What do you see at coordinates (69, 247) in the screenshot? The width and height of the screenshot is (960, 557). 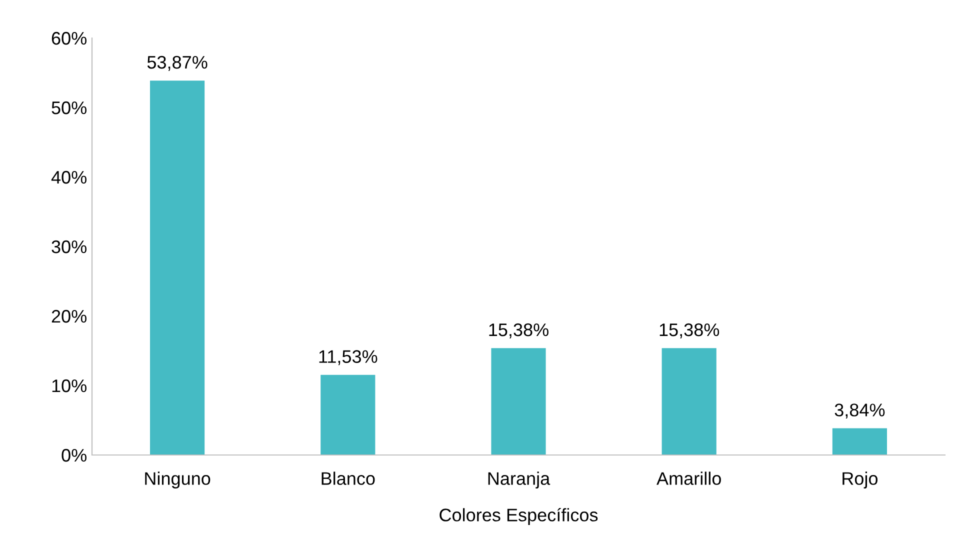 I see `y-tick-label: 30%` at bounding box center [69, 247].